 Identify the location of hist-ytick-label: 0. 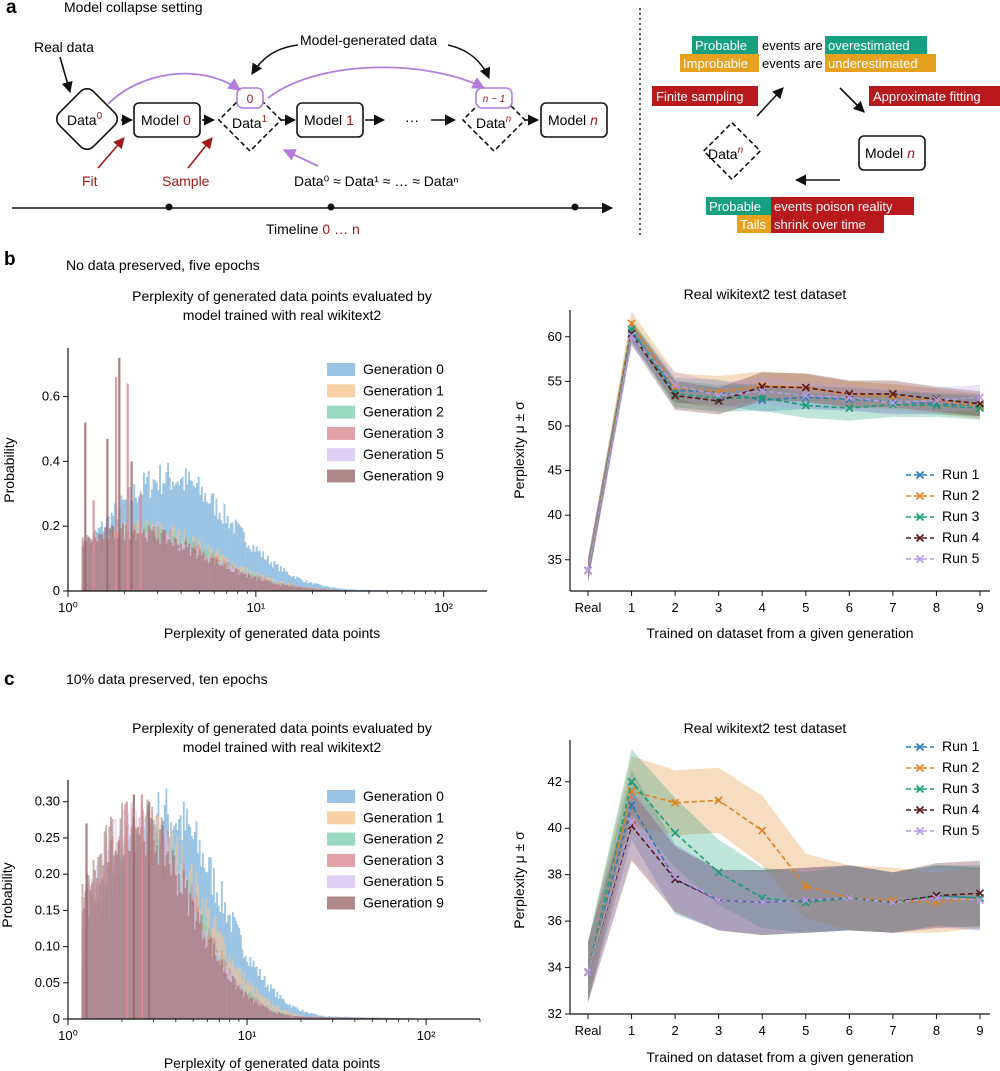
(56, 590).